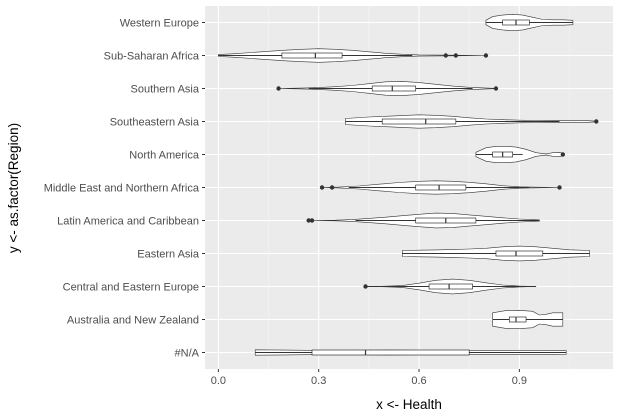 The image size is (618, 420). I want to click on x-tick-label: 0.6, so click(418, 381).